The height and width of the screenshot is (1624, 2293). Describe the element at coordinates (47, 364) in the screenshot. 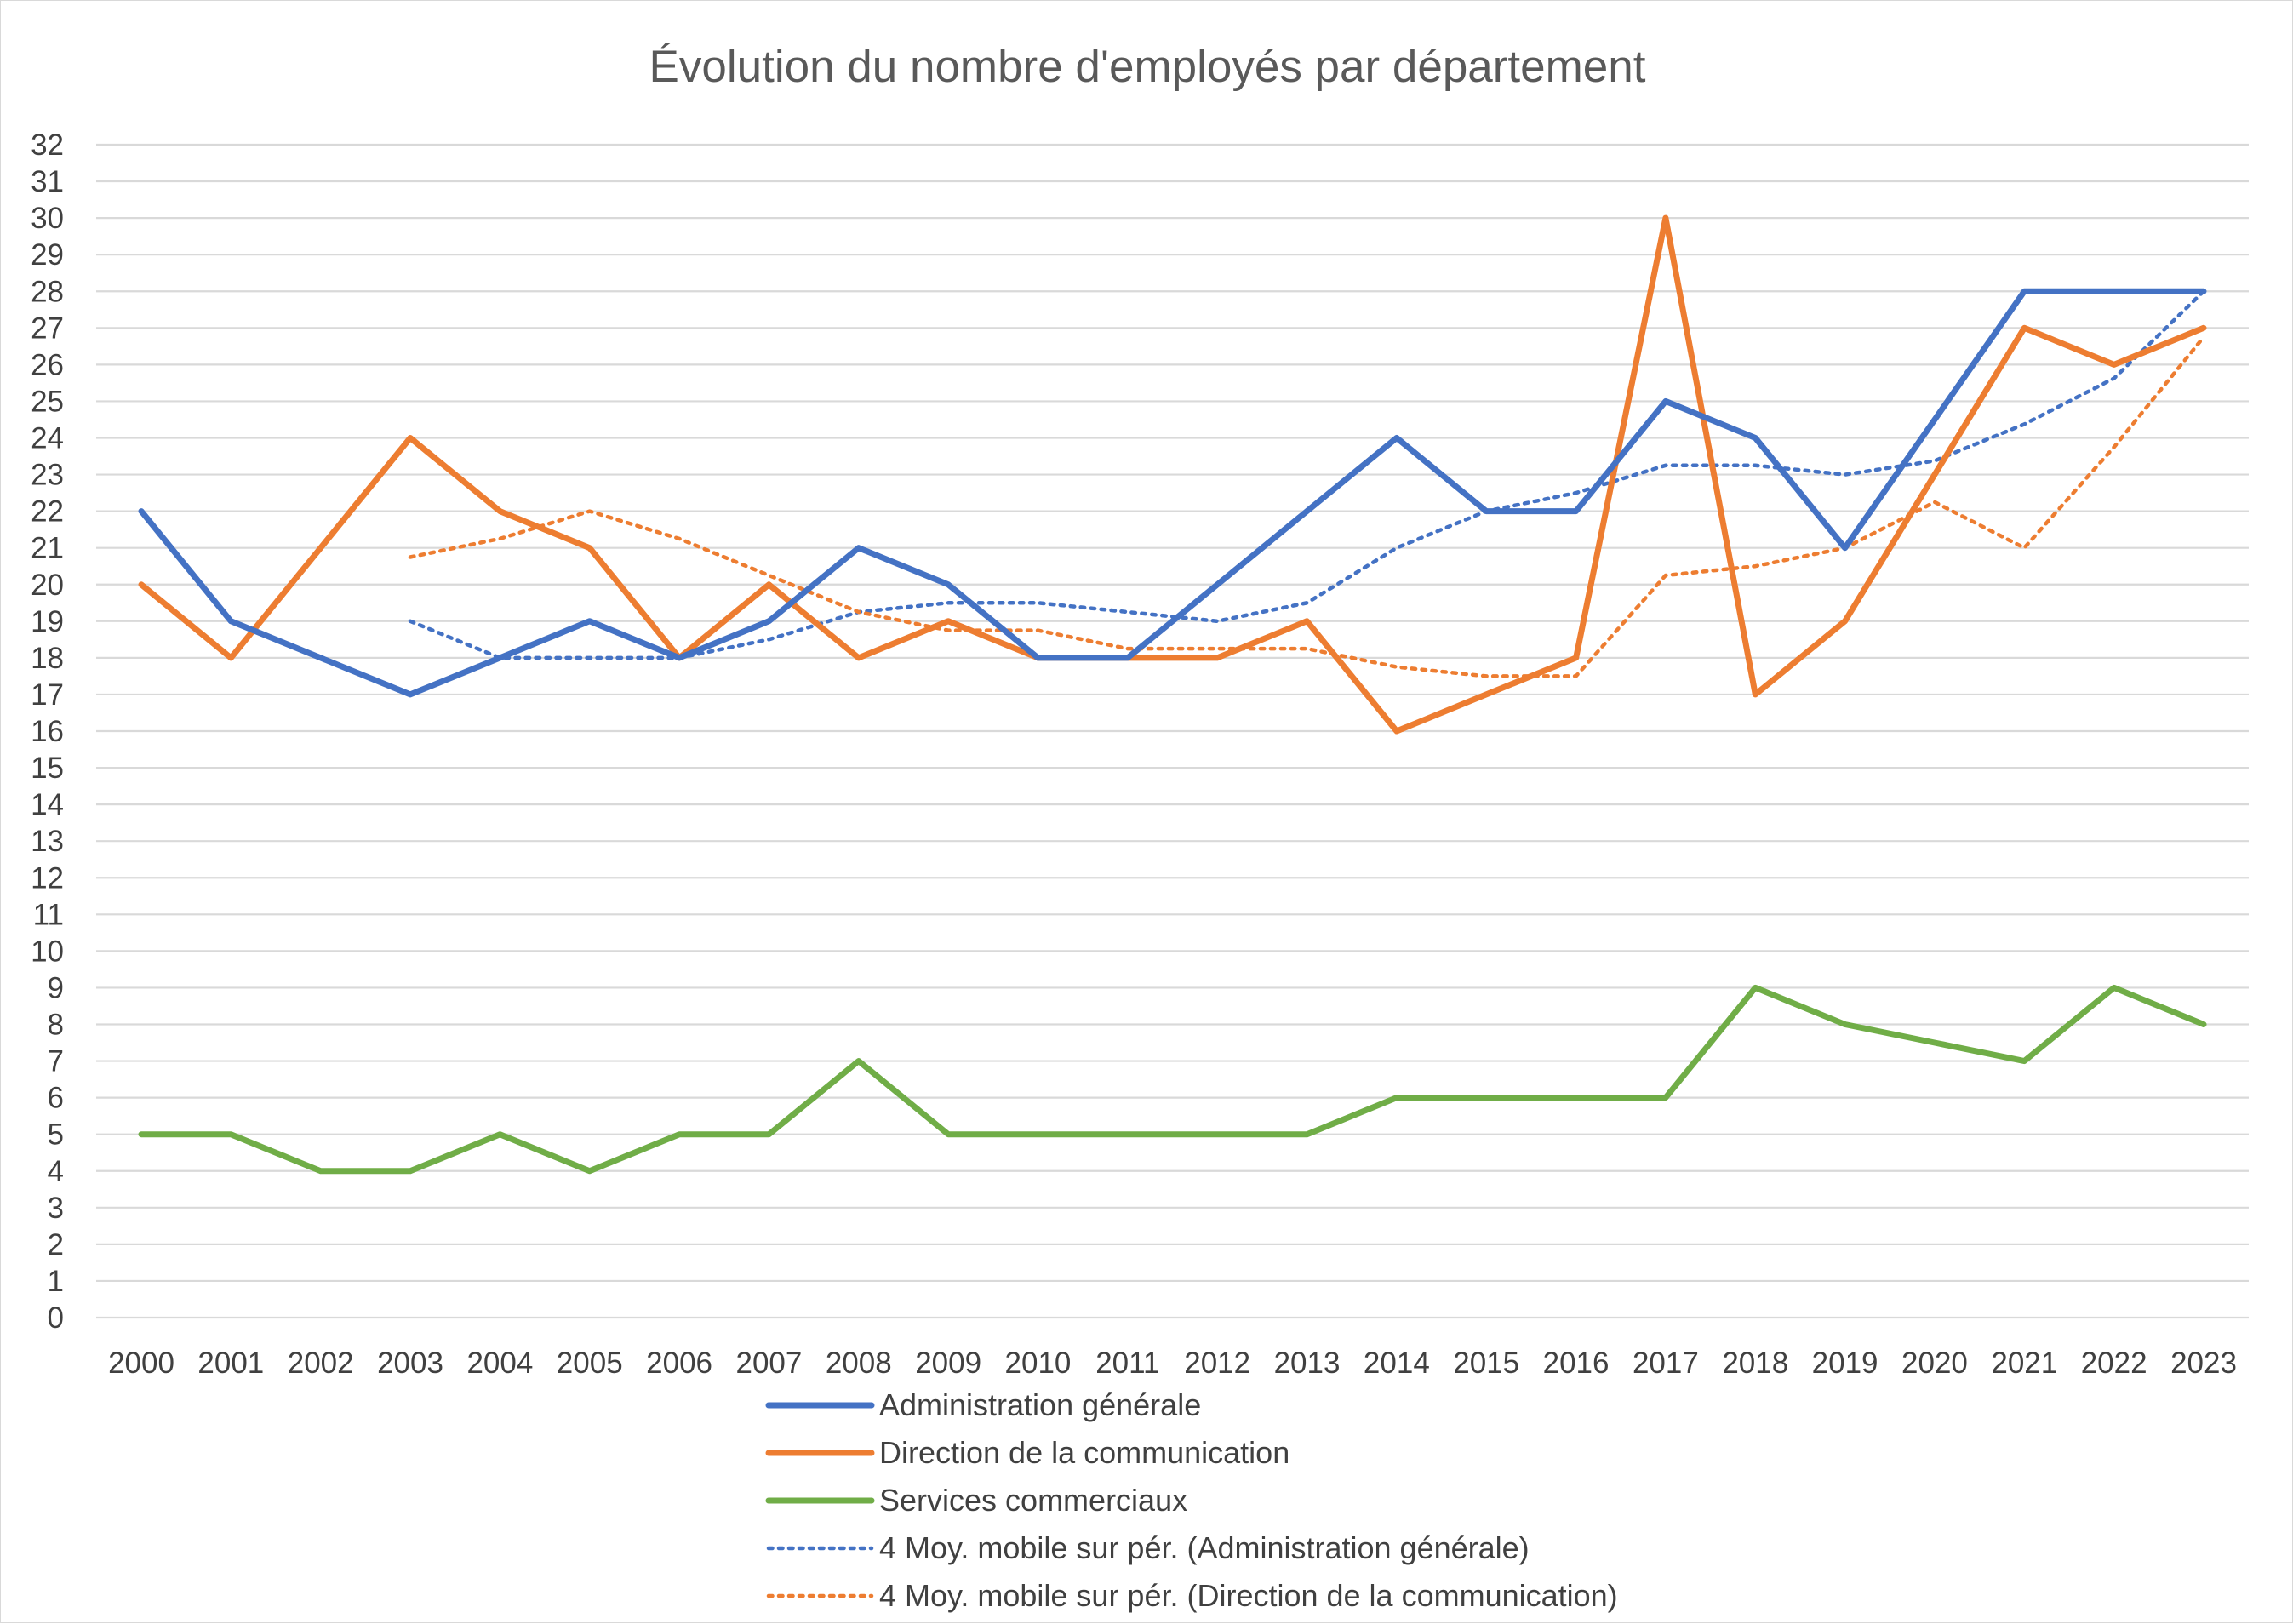

I see `y-tick-label: 26` at that location.